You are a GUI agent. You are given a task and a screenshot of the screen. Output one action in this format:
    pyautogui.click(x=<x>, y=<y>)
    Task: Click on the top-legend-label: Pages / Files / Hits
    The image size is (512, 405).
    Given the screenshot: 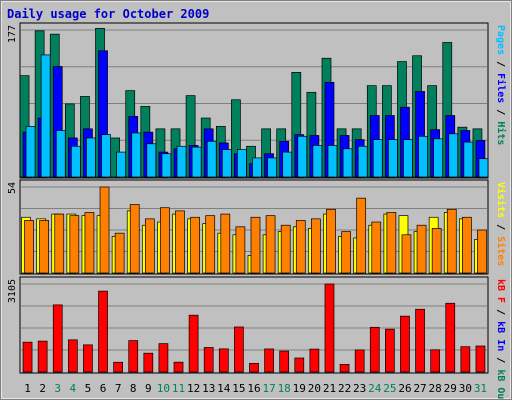 What is the action you would take?
    pyautogui.click(x=501, y=85)
    